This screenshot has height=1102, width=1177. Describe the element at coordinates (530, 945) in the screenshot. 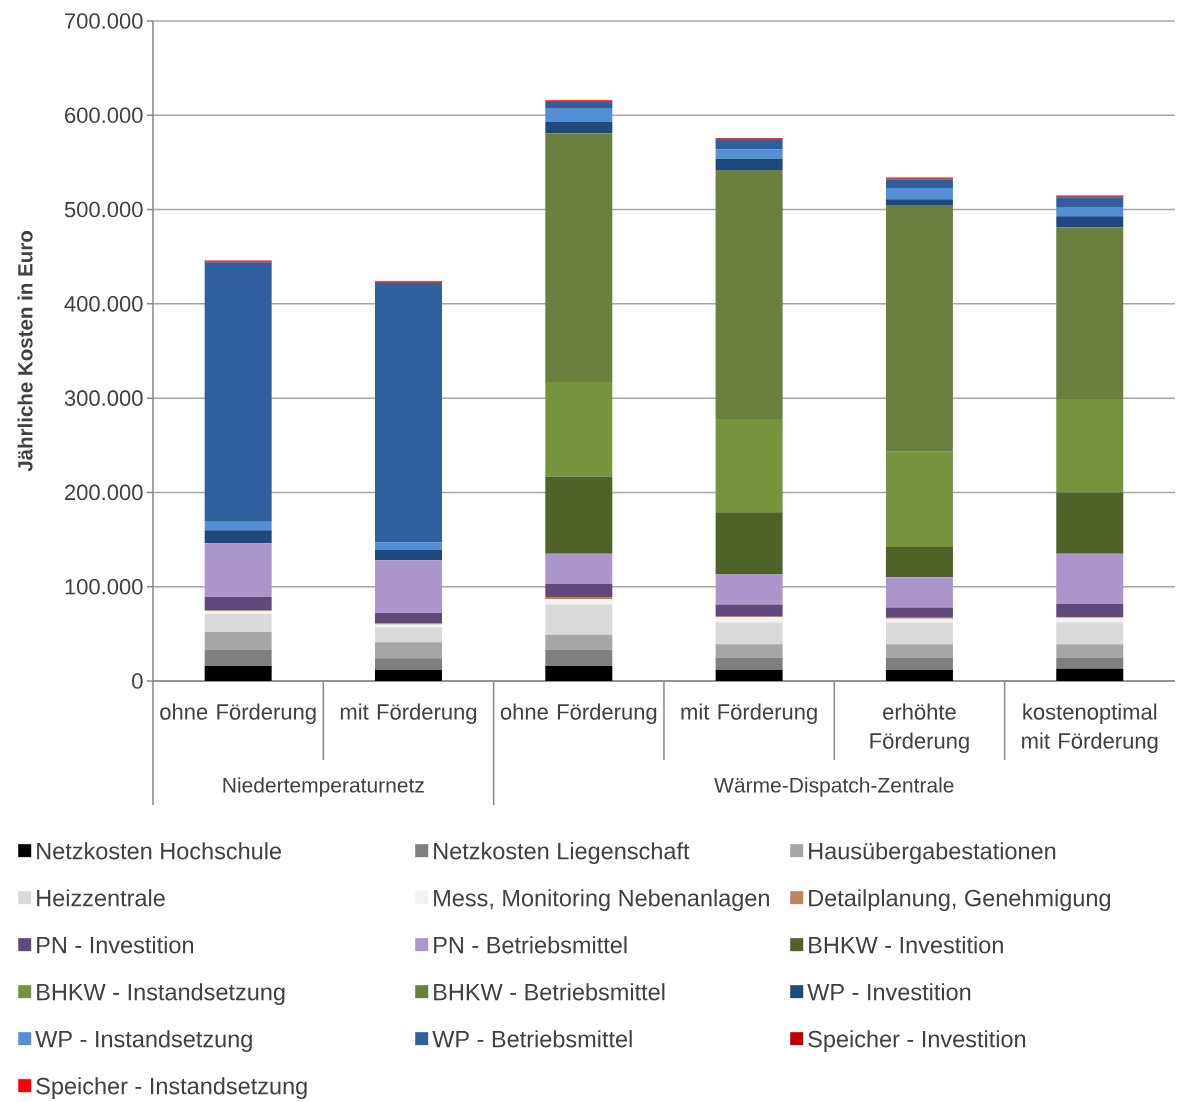

I see `legend-label: PN - Betriebsmittel` at that location.